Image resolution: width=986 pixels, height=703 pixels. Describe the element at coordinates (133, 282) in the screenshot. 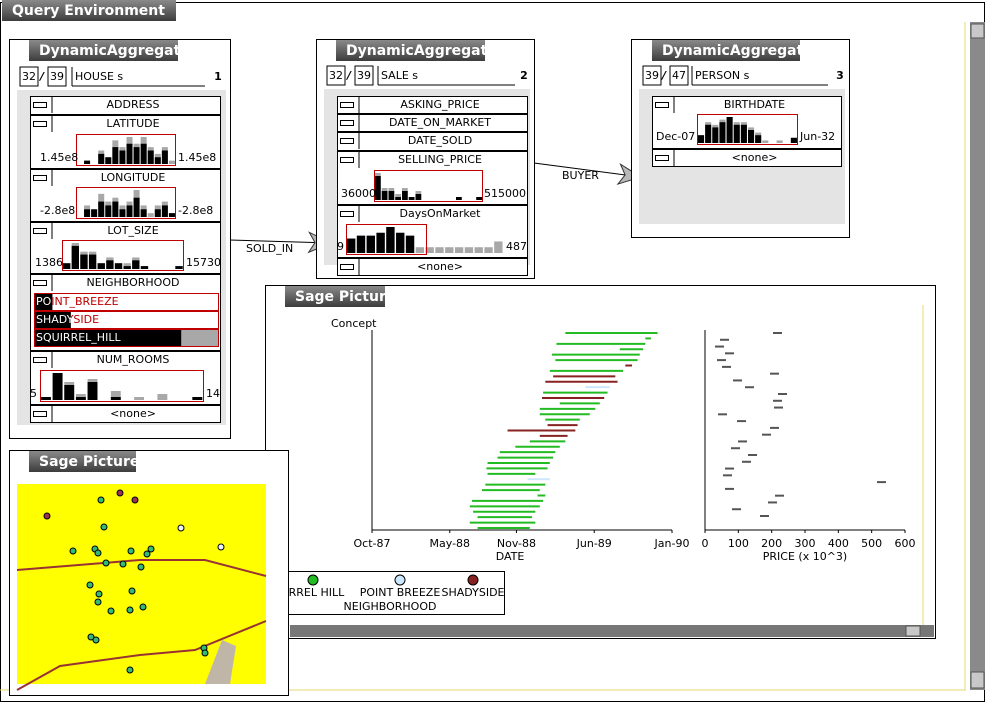

I see `attribute-label: NEIGHBORHOOD` at that location.